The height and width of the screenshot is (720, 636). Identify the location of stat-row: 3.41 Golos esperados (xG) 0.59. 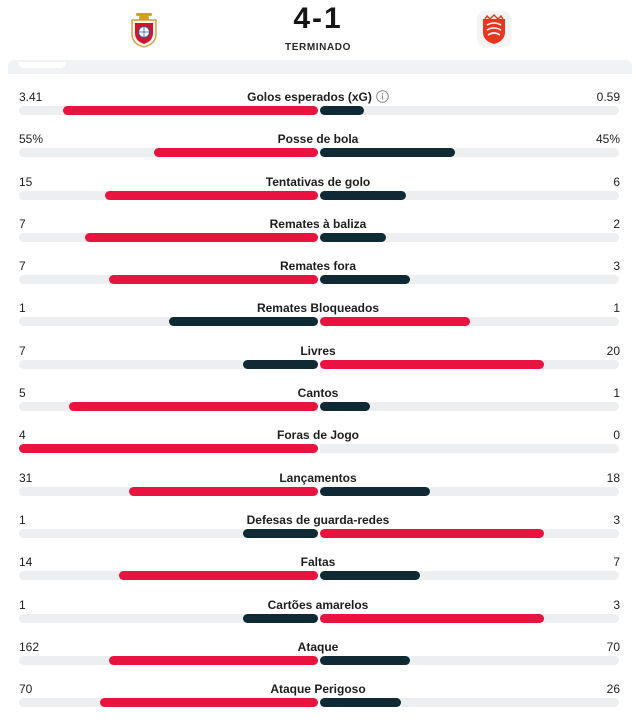
(318, 106).